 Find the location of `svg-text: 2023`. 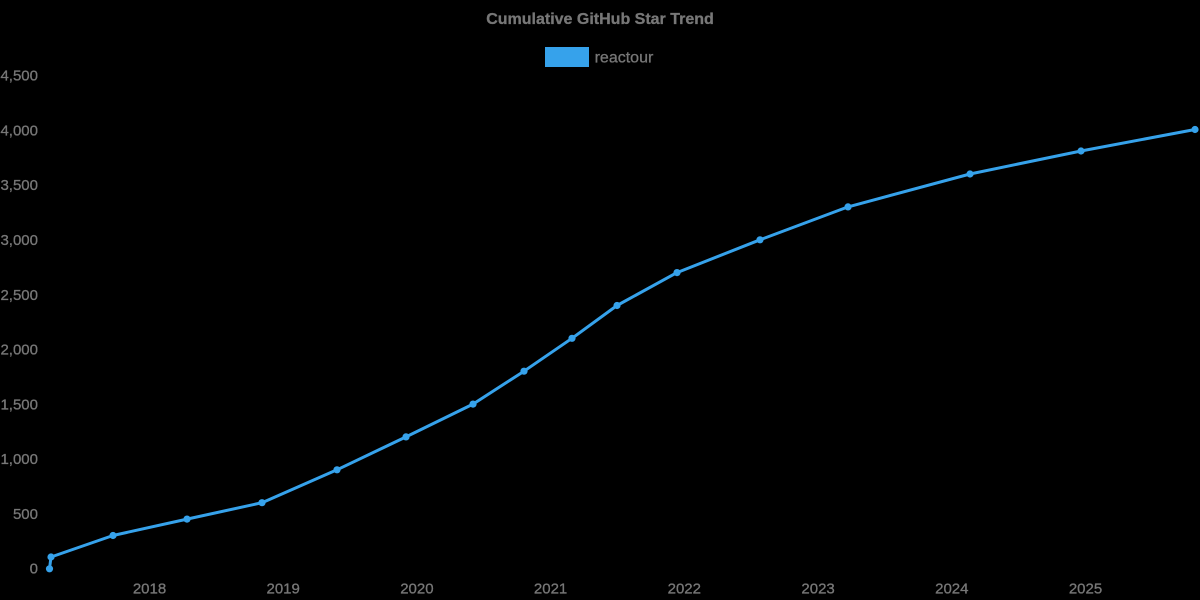

svg-text: 2023 is located at coordinates (817, 589).